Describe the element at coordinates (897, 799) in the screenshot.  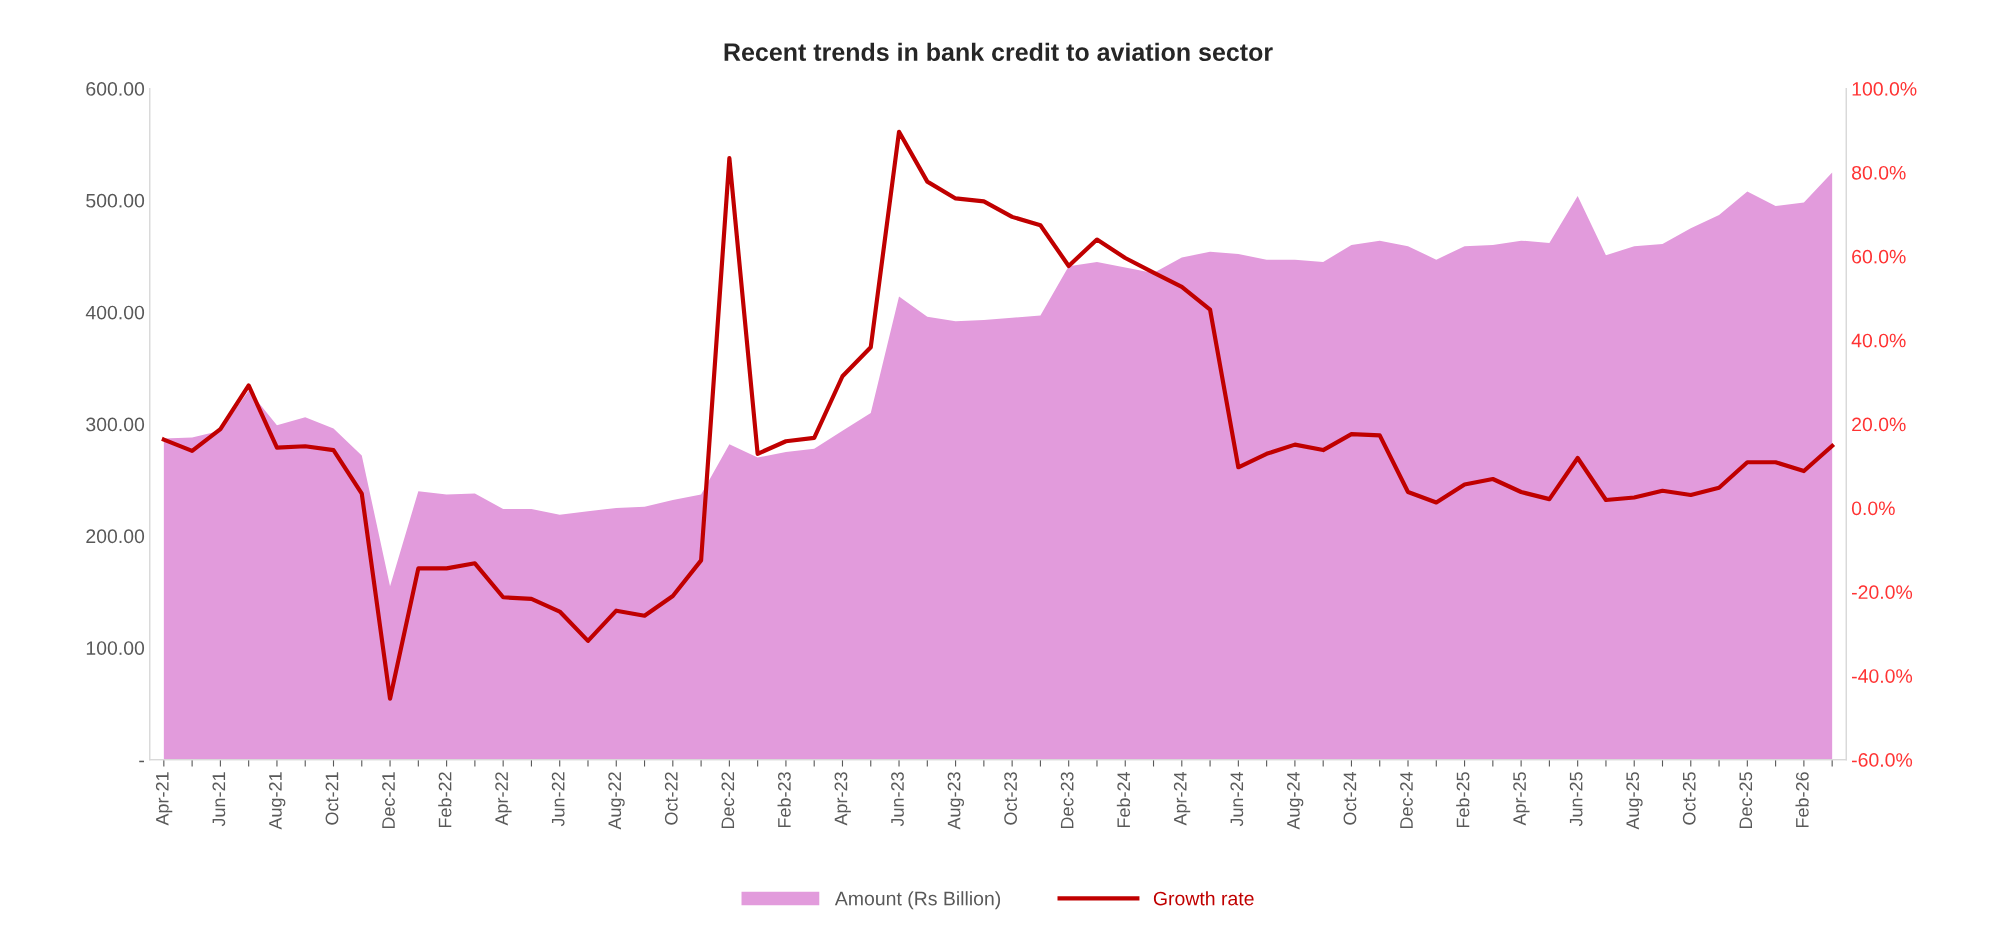
I see `x-tick-label: Jun-23` at that location.